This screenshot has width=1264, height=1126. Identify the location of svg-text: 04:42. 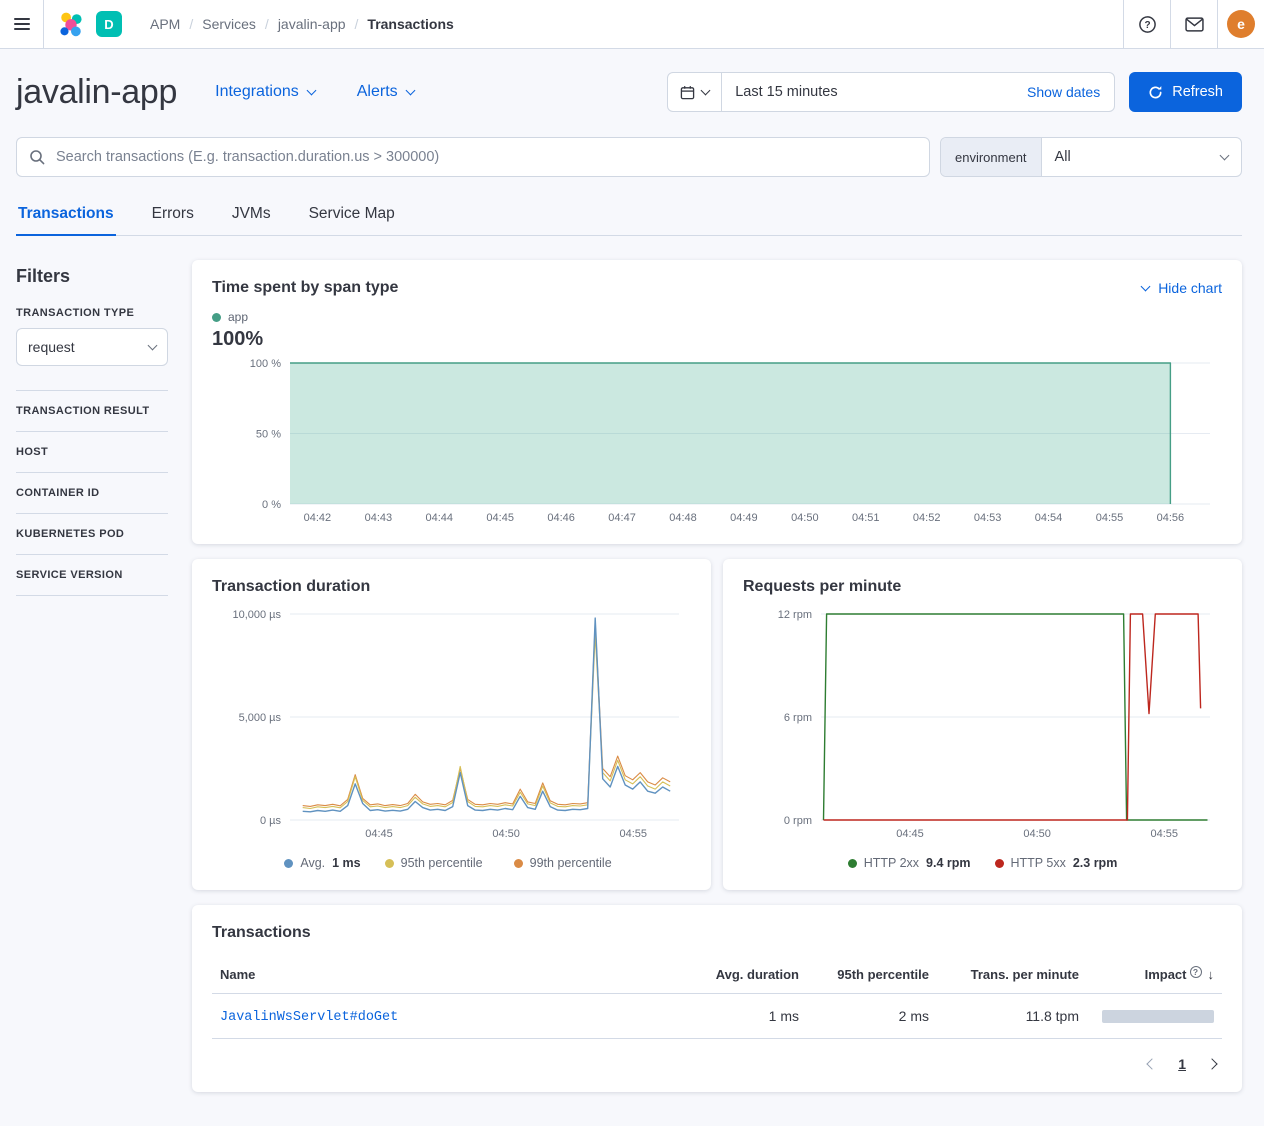
(318, 518).